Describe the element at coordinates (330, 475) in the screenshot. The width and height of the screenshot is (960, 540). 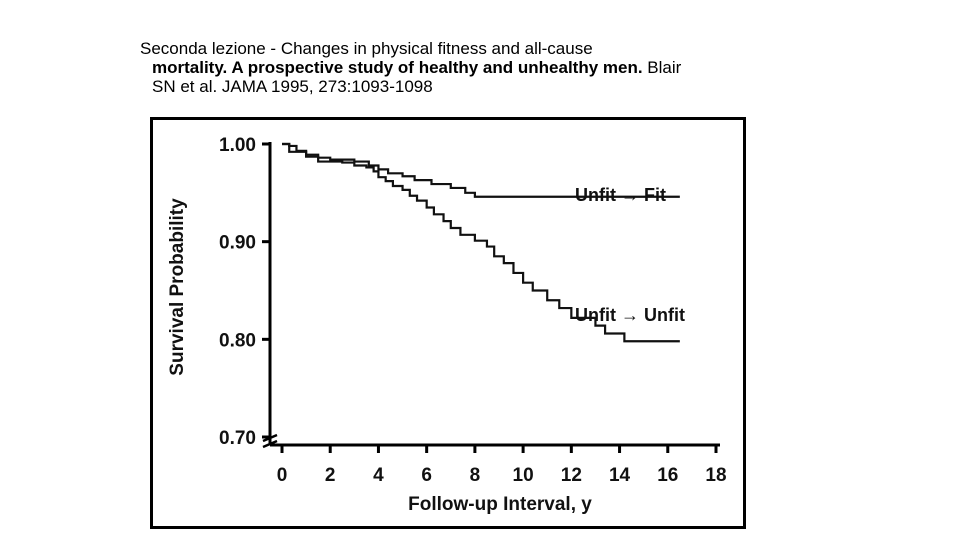
I see `x-tick-label: 2` at that location.